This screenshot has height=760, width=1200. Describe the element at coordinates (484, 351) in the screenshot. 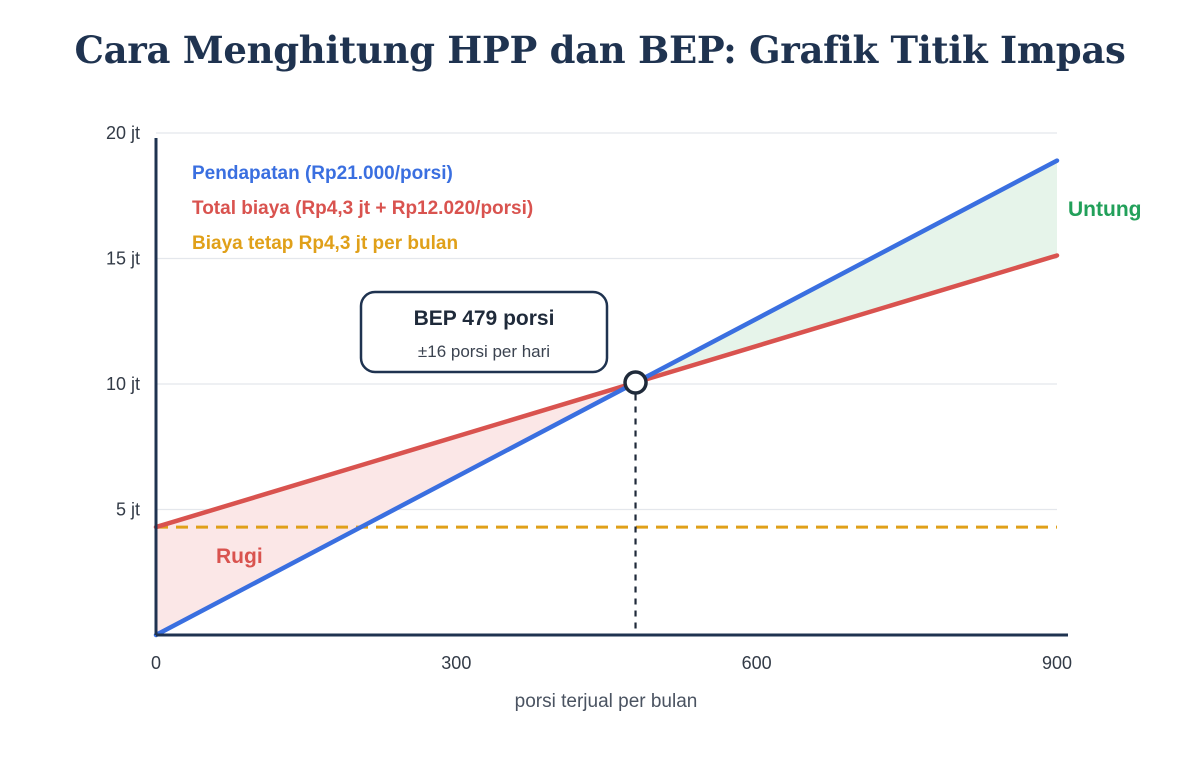

I see `bep-callout-subtitle: ±16 porsi per hari` at that location.